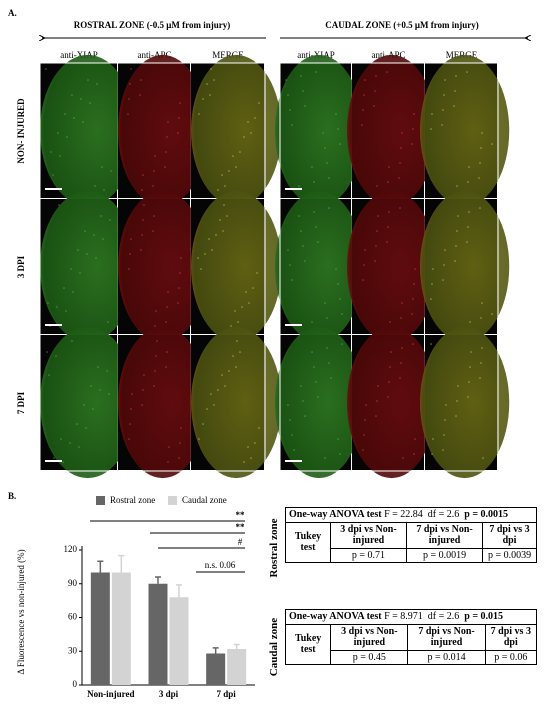 The width and height of the screenshot is (550, 713). What do you see at coordinates (369, 637) in the screenshot?
I see `cell: 3 dpi vs Non-injured` at bounding box center [369, 637].